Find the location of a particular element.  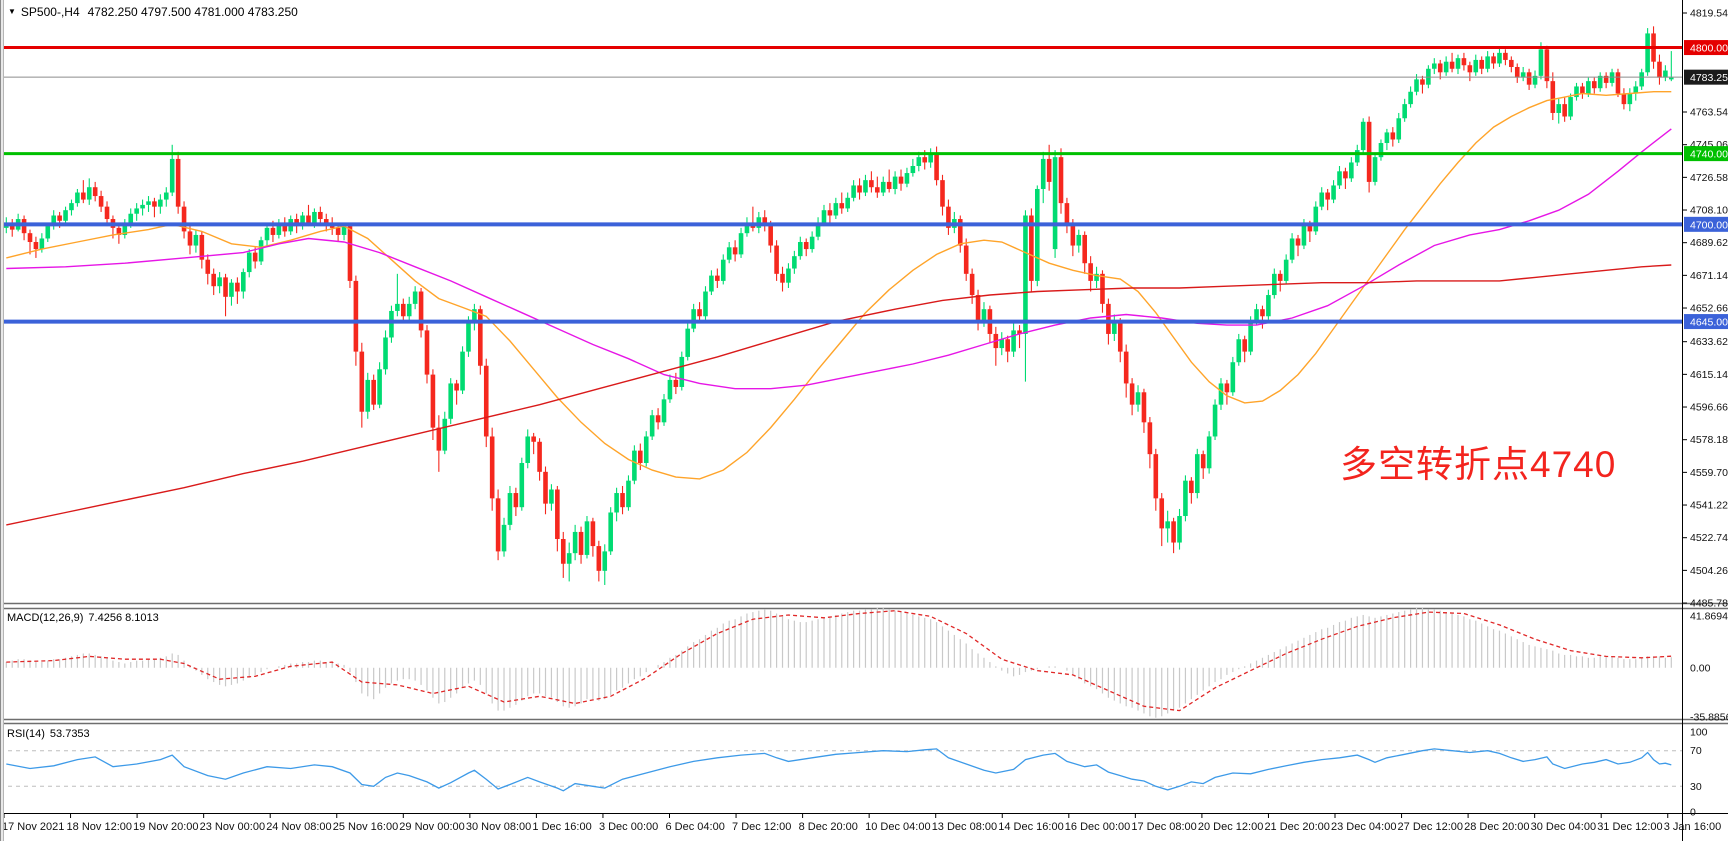

price-tick-label: 4652.660 is located at coordinates (1709, 309).